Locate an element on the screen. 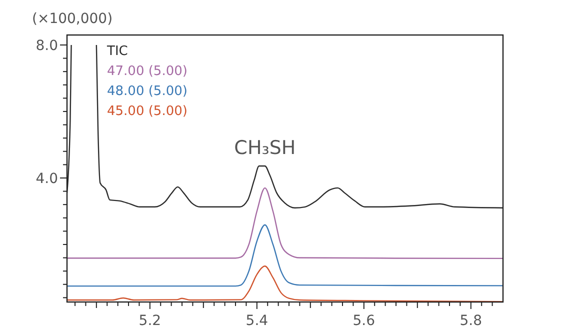 The width and height of the screenshot is (572, 333). y-axis-title: (×100,000) is located at coordinates (72, 19).